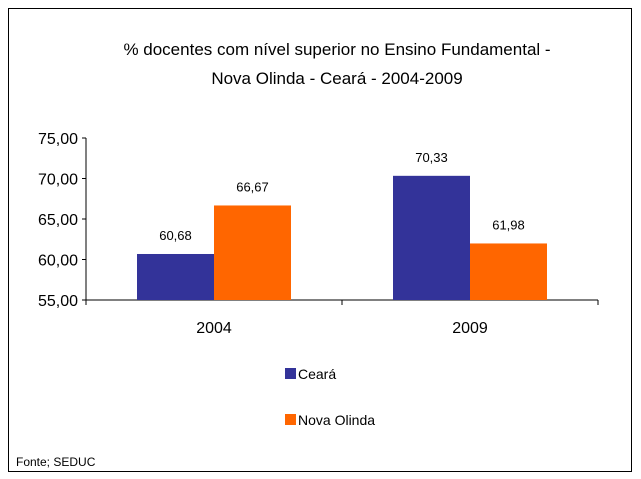 This screenshot has width=641, height=479. What do you see at coordinates (175, 235) in the screenshot?
I see `data-label: 60,68` at bounding box center [175, 235].